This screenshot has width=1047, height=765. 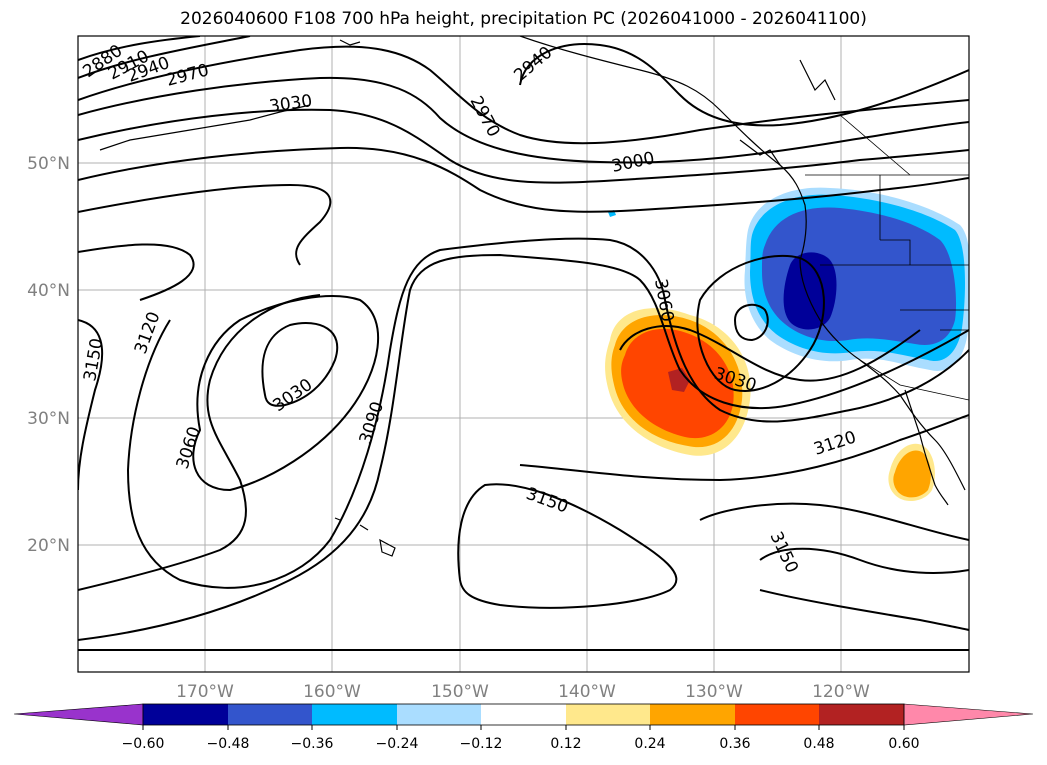 What do you see at coordinates (143, 744) in the screenshot?
I see `colorbar-tick: −0.60` at bounding box center [143, 744].